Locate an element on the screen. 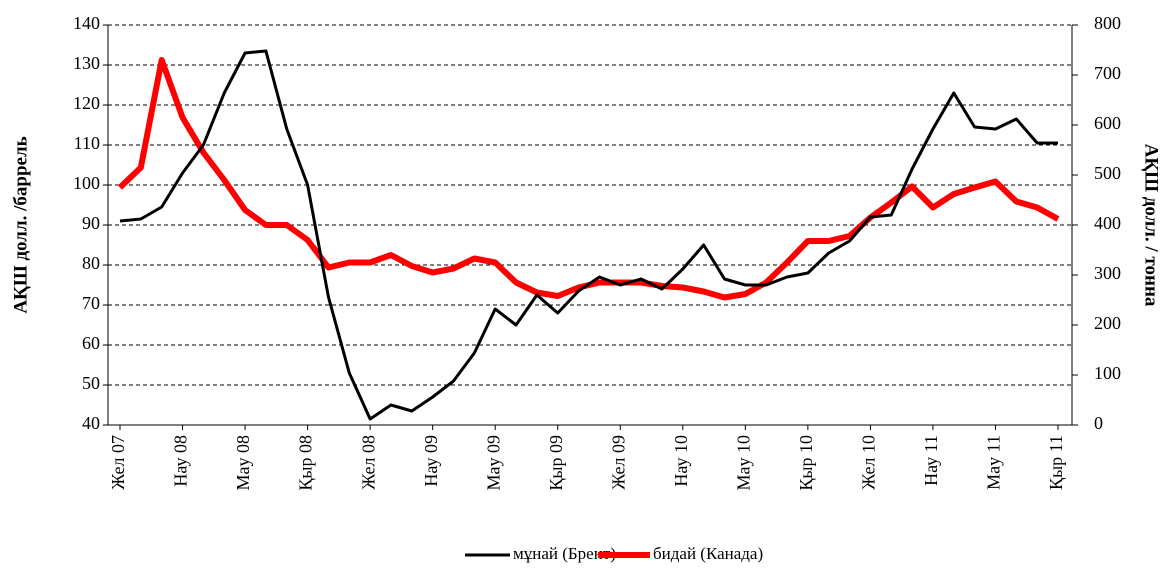 The height and width of the screenshot is (572, 1166). x-tick-label: May 09 is located at coordinates (493, 463).